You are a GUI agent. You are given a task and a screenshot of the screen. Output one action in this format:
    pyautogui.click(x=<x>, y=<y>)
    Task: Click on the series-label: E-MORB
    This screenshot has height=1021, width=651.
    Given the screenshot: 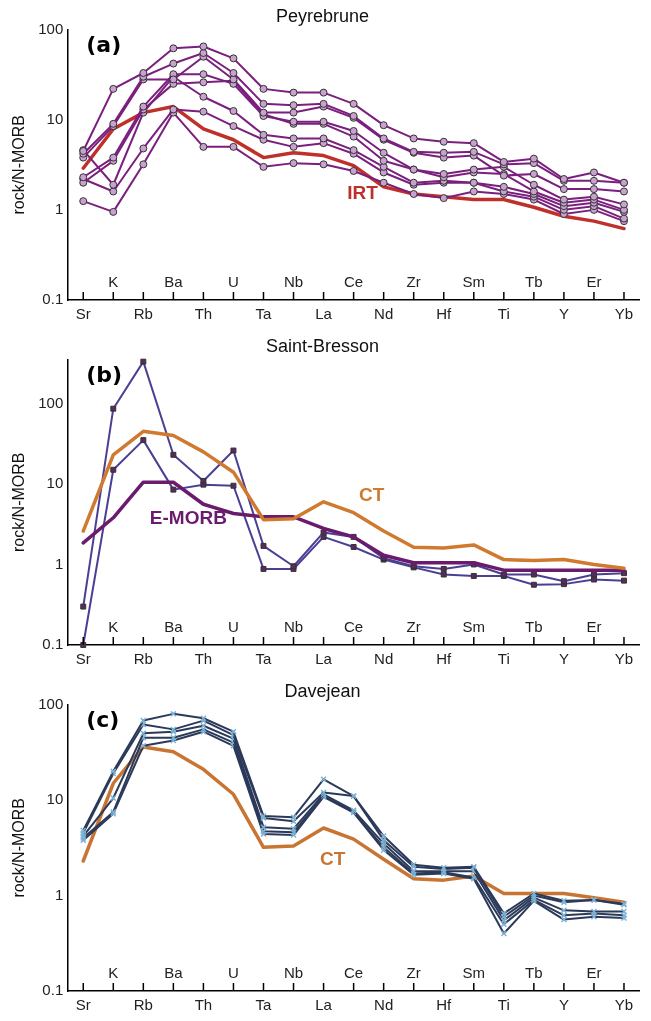 What is the action you would take?
    pyautogui.click(x=188, y=518)
    